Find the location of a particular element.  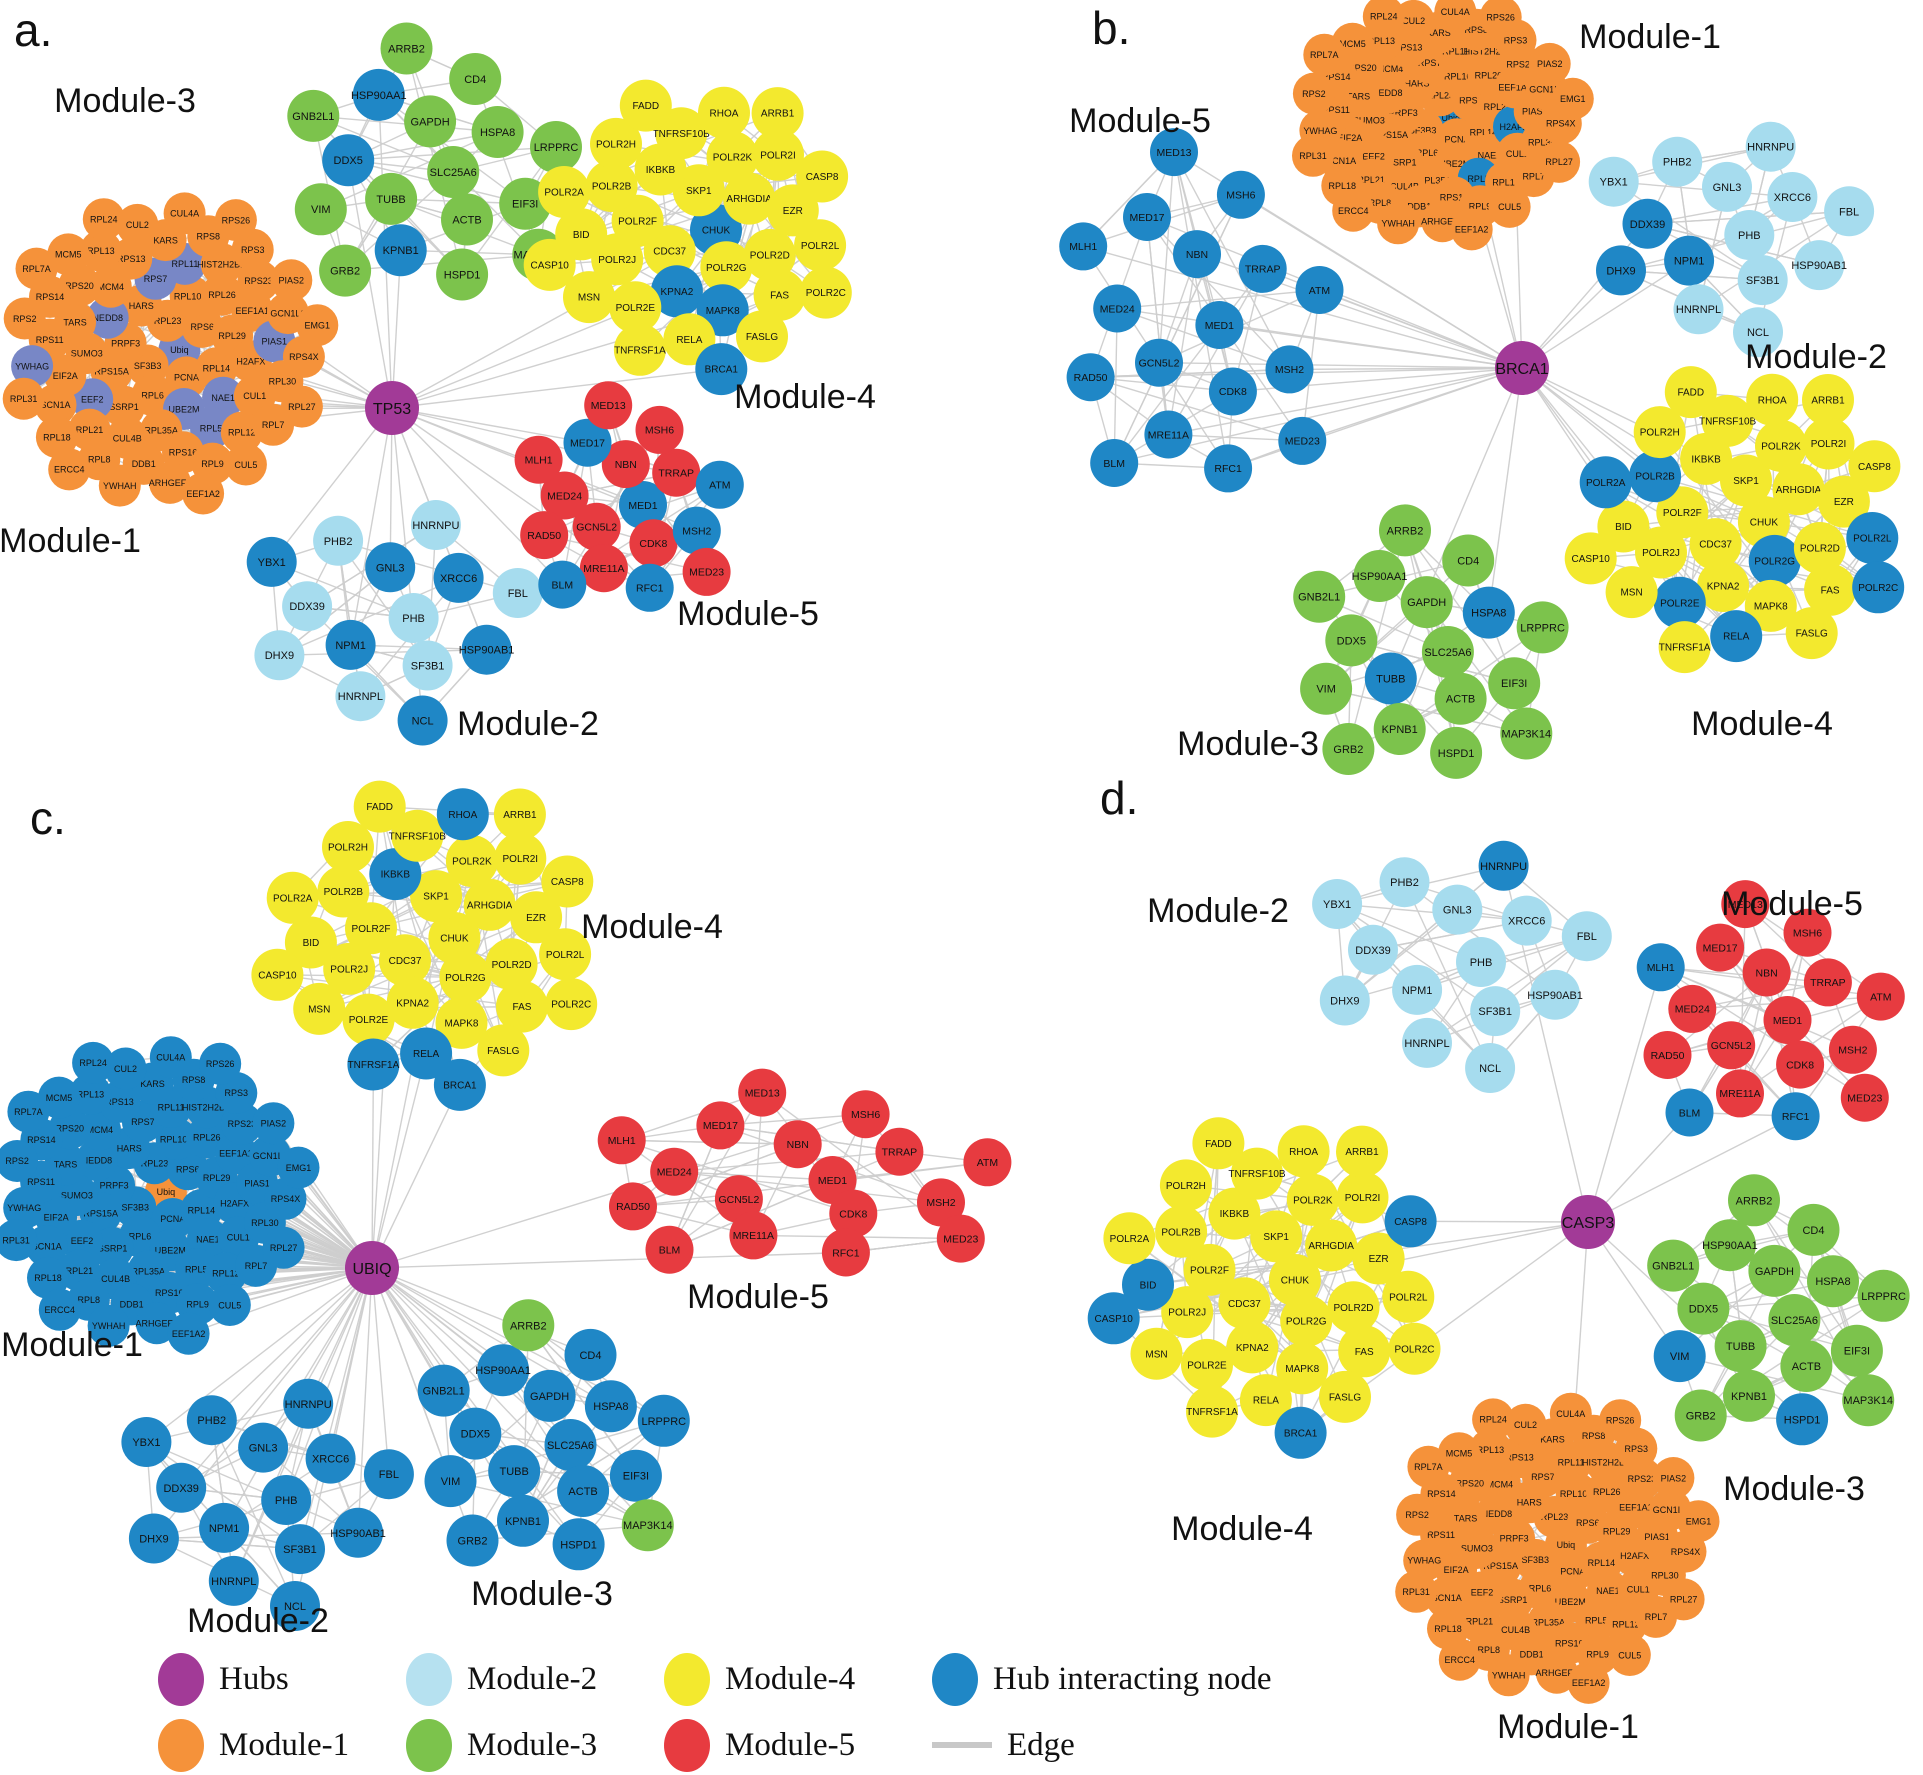

gene-node: POLR2D is located at coordinates (511, 964).